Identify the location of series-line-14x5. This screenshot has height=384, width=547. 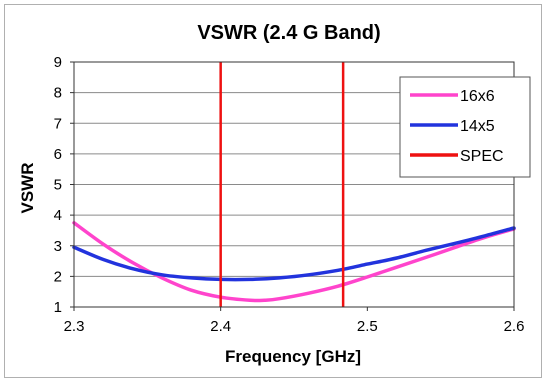
(294, 254).